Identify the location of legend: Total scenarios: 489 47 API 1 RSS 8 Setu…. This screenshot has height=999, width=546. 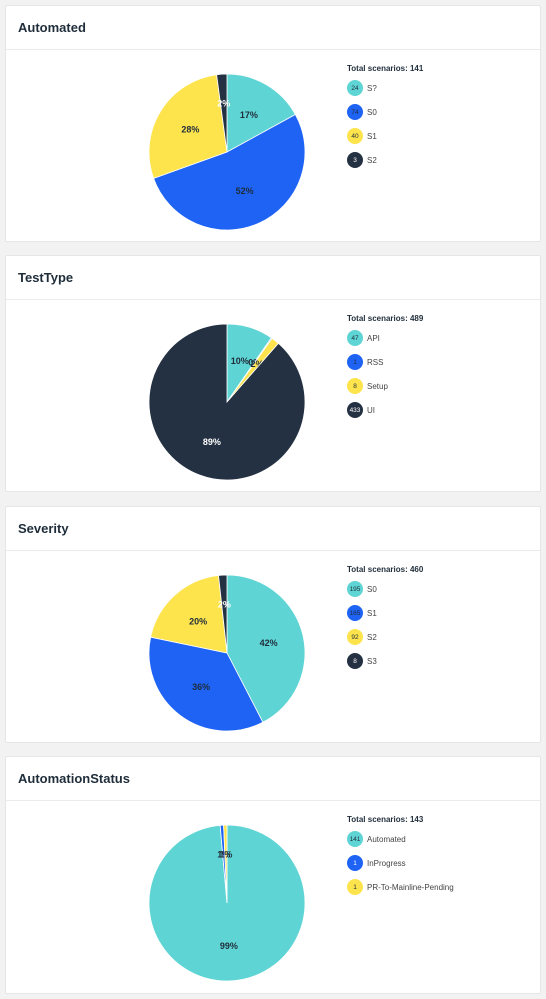
(385, 370).